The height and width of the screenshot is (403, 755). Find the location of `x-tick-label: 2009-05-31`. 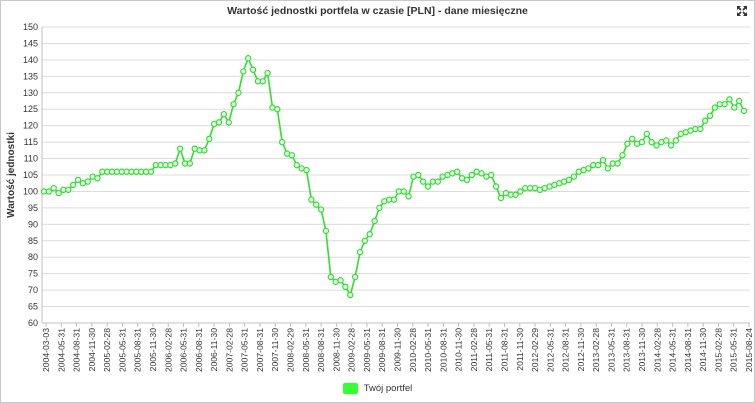

x-tick-label: 2009-05-31 is located at coordinates (367, 350).